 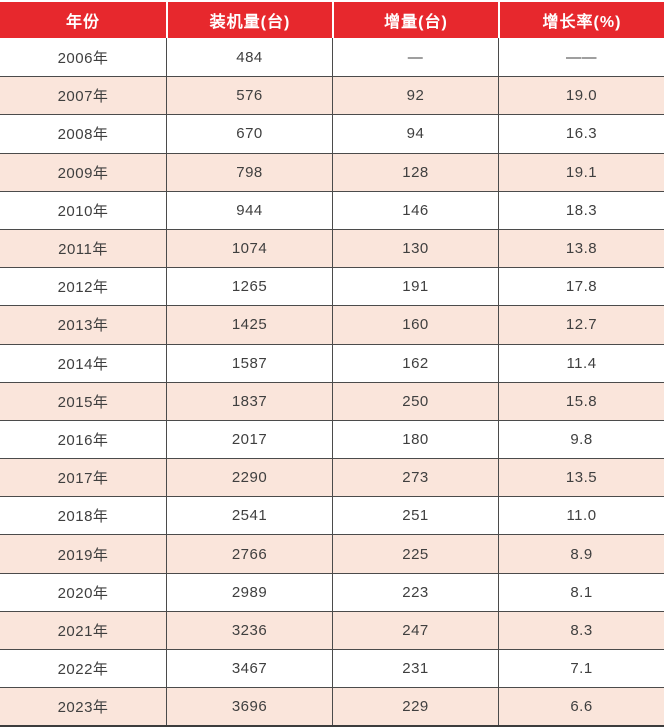 What do you see at coordinates (415, 287) in the screenshot?
I see `increment-cell: 191` at bounding box center [415, 287].